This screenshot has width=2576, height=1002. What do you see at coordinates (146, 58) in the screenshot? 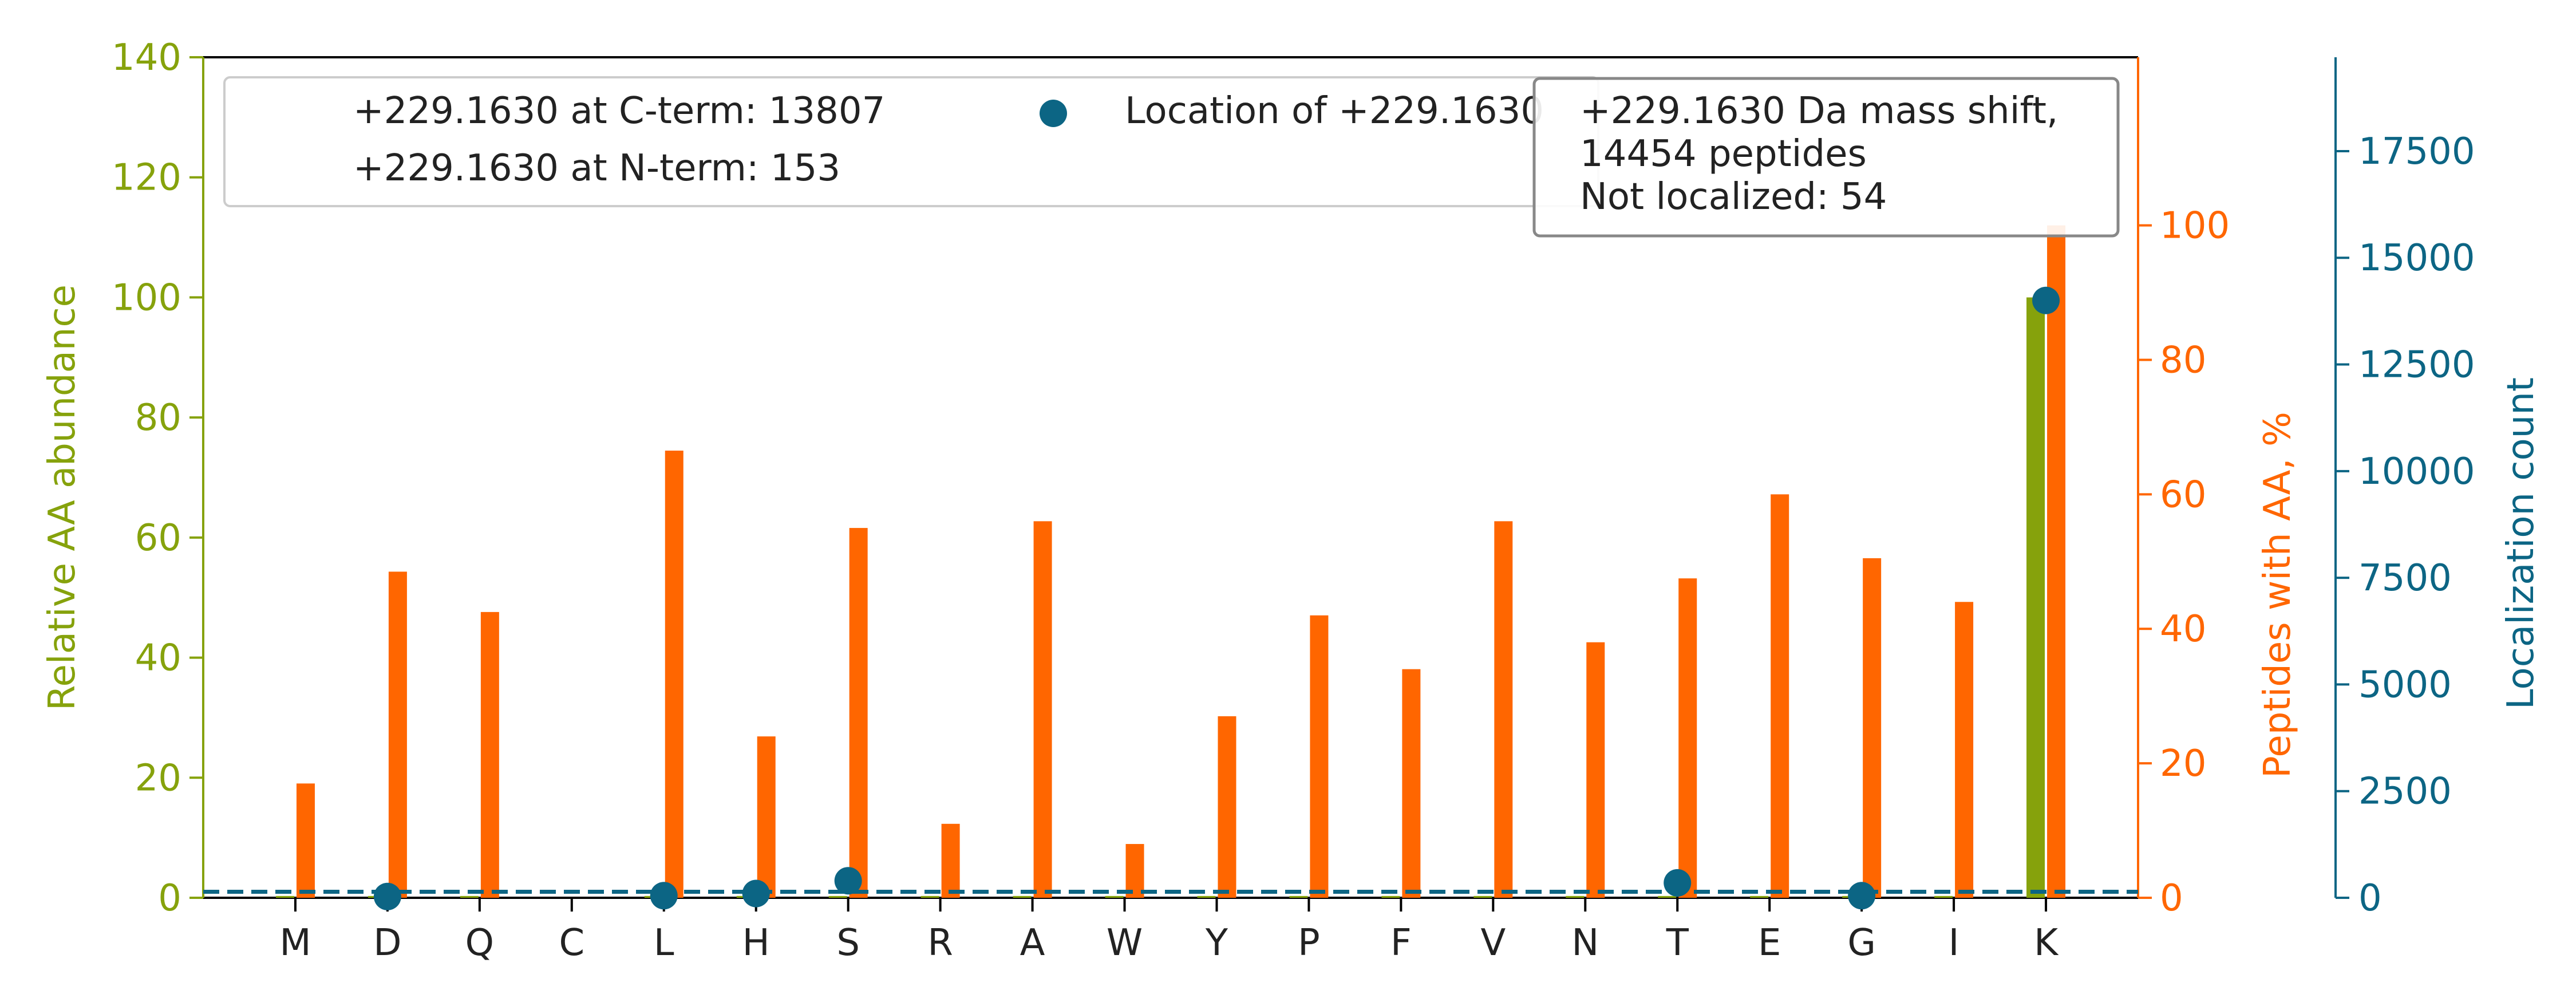
I see `left-y-tick-label: 140` at bounding box center [146, 58].